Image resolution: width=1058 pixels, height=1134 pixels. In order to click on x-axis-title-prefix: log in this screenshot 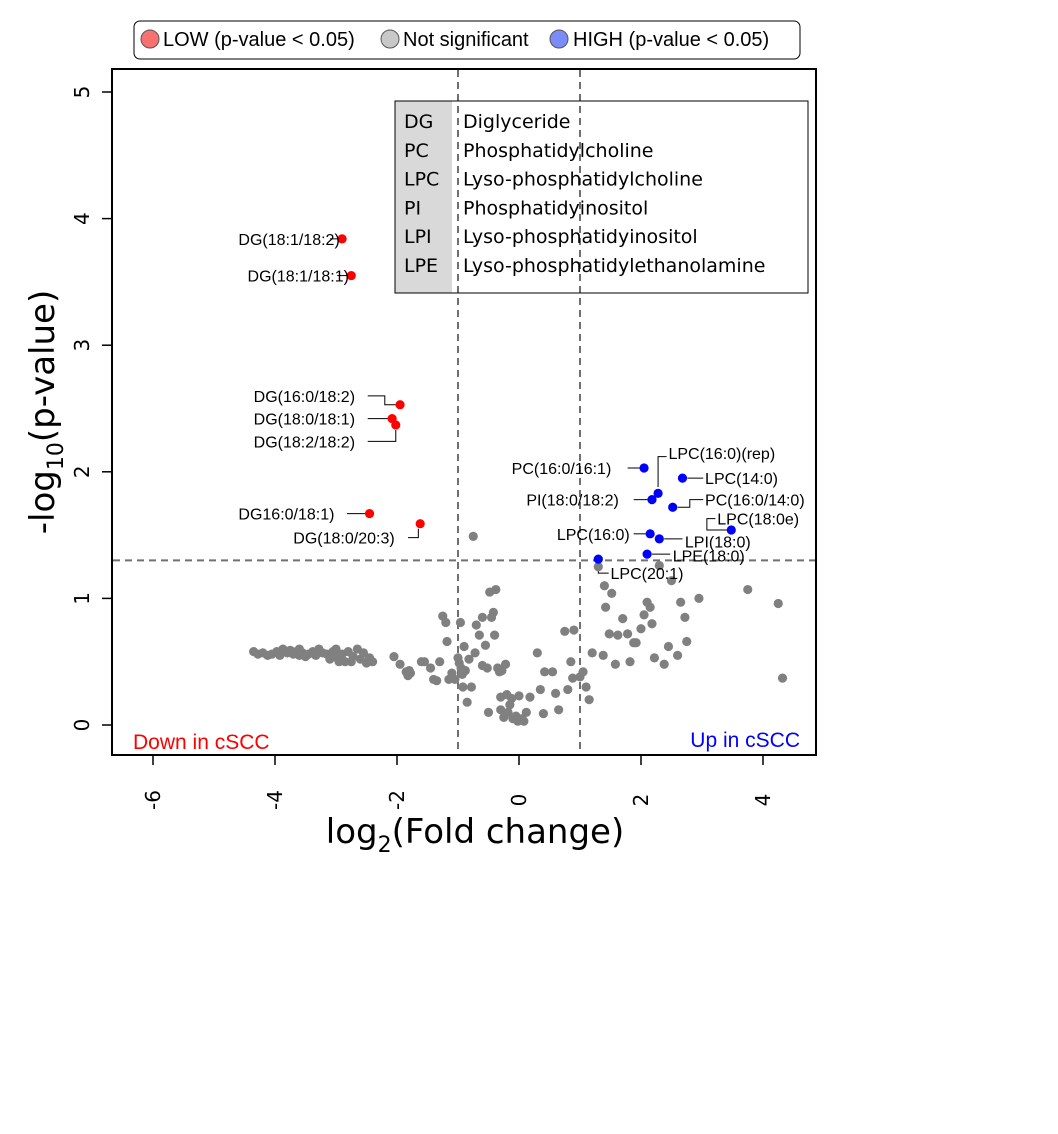, I will do `click(352, 832)`.